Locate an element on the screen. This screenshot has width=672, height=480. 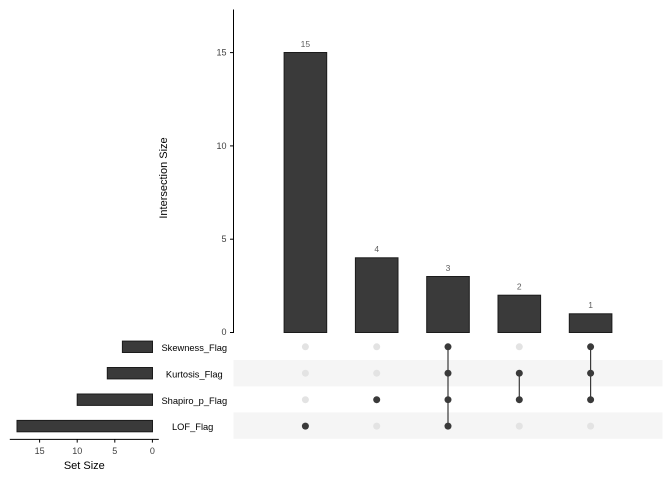
svg-text: 4 is located at coordinates (376, 249).